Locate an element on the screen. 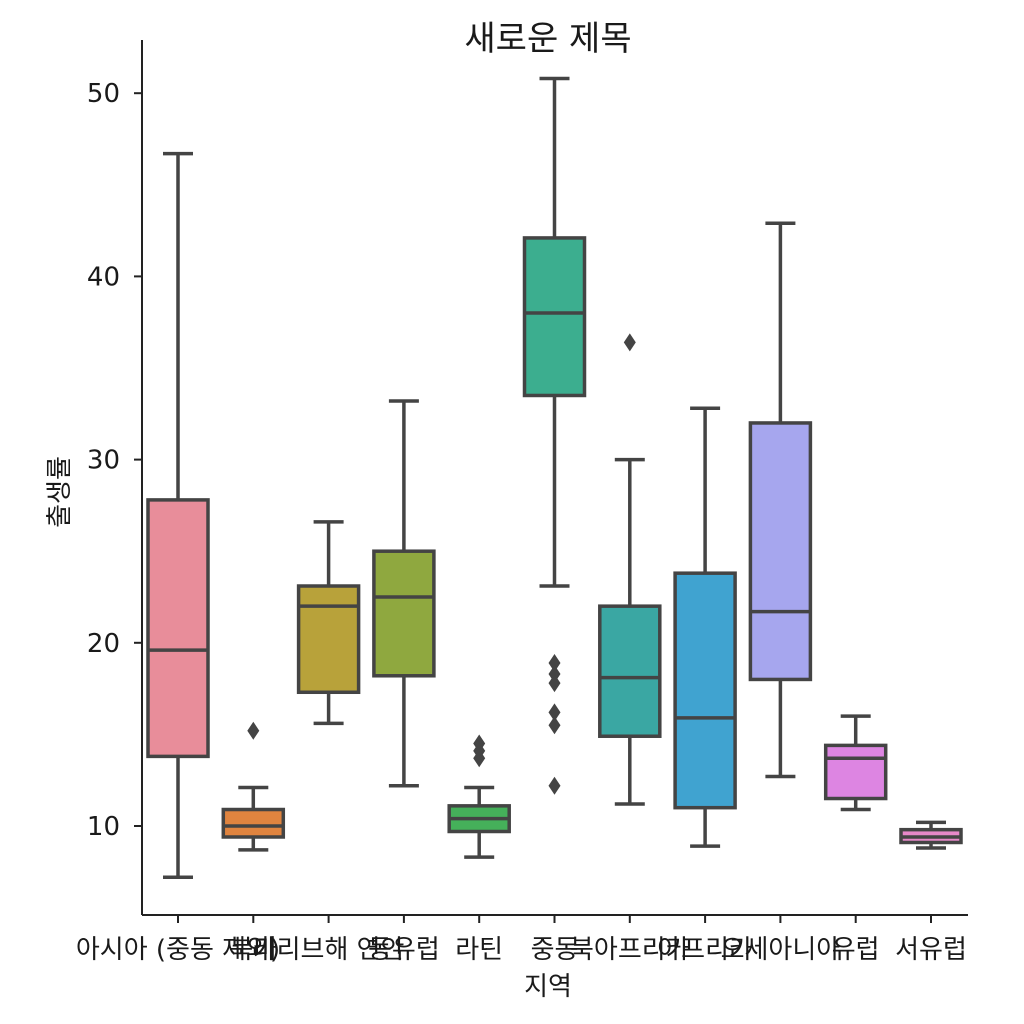  x-tick-label: 아시아 (중동 제외) is located at coordinates (178, 950).